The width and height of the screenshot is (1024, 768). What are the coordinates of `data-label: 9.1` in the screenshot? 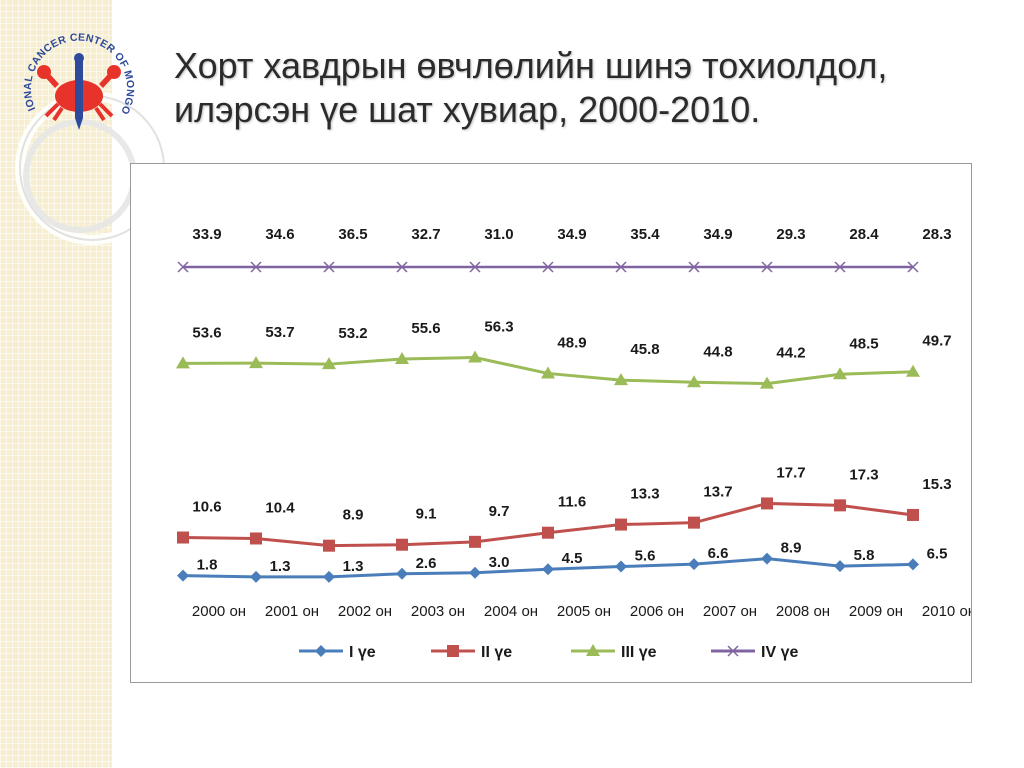 It's located at (426, 514).